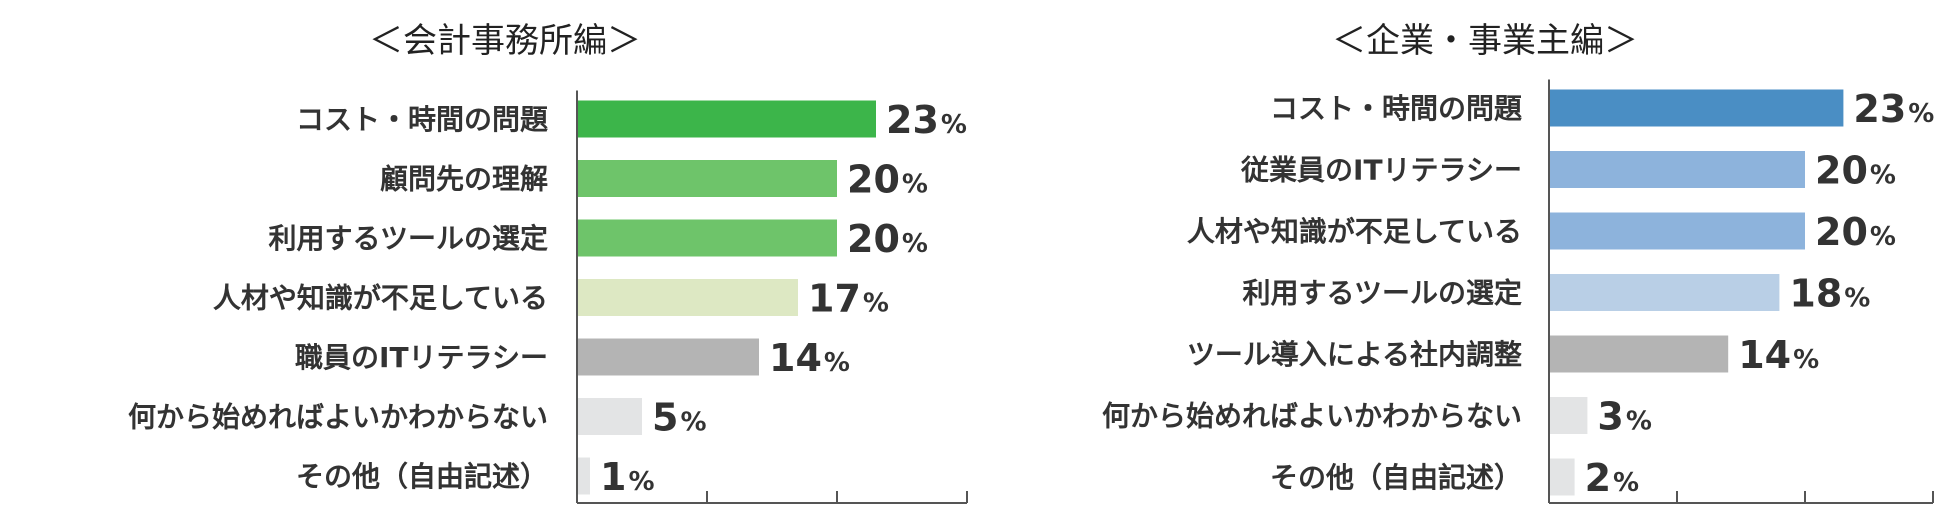 The height and width of the screenshot is (513, 1950). I want to click on chart-title: ＜会計事務所編＞, so click(505, 41).